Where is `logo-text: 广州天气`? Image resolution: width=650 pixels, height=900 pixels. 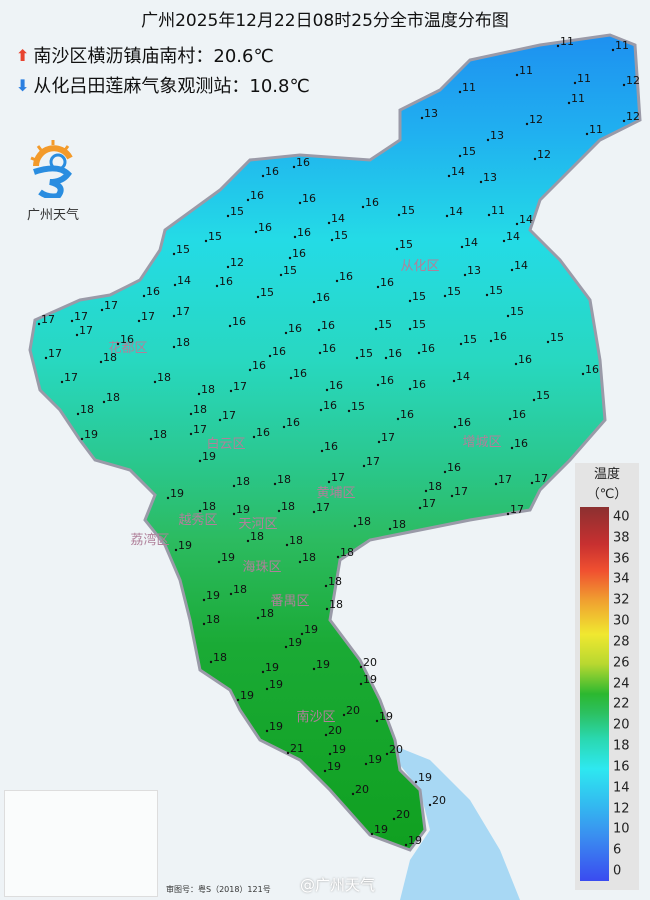
logo-text: 广州天气 is located at coordinates (52, 215).